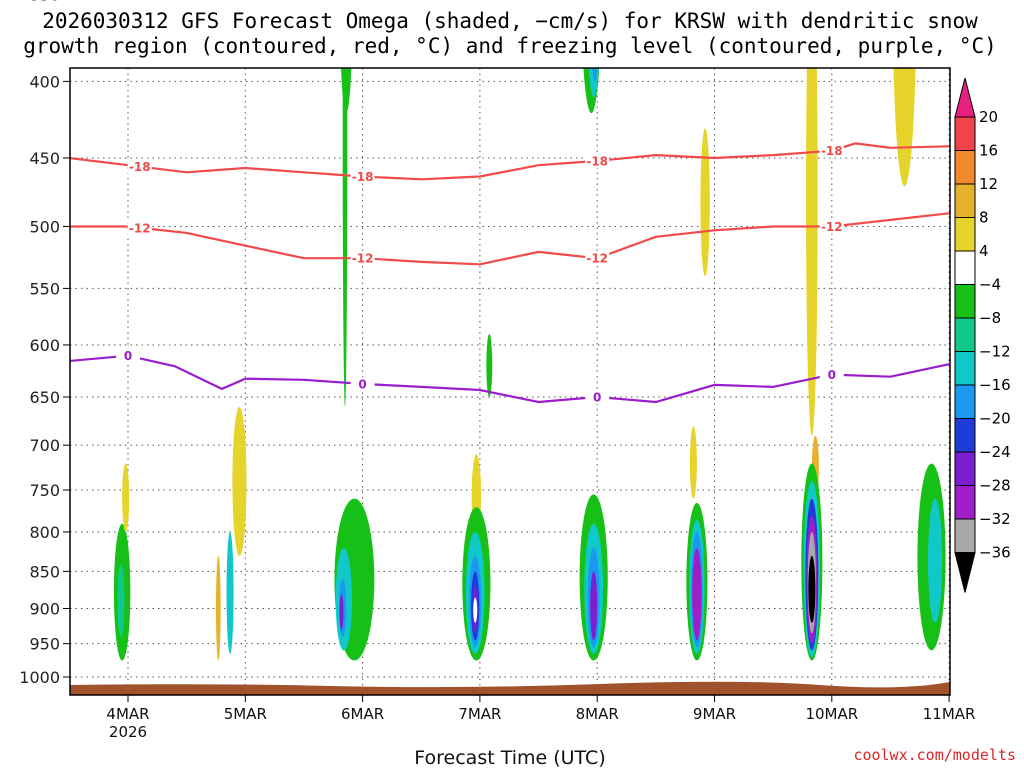 The image size is (1024, 768). Describe the element at coordinates (995, 352) in the screenshot. I see `colorbar-label-7: −12` at that location.